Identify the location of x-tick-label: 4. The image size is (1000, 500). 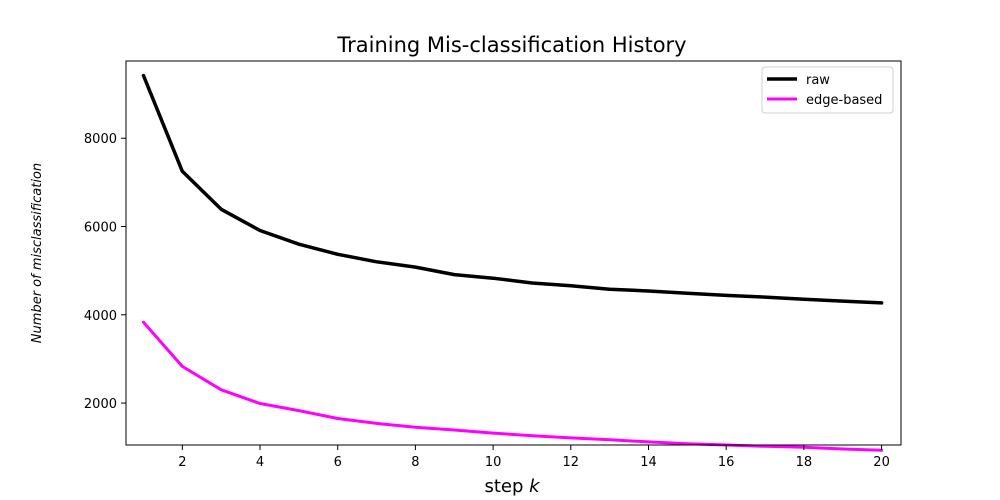
(260, 462).